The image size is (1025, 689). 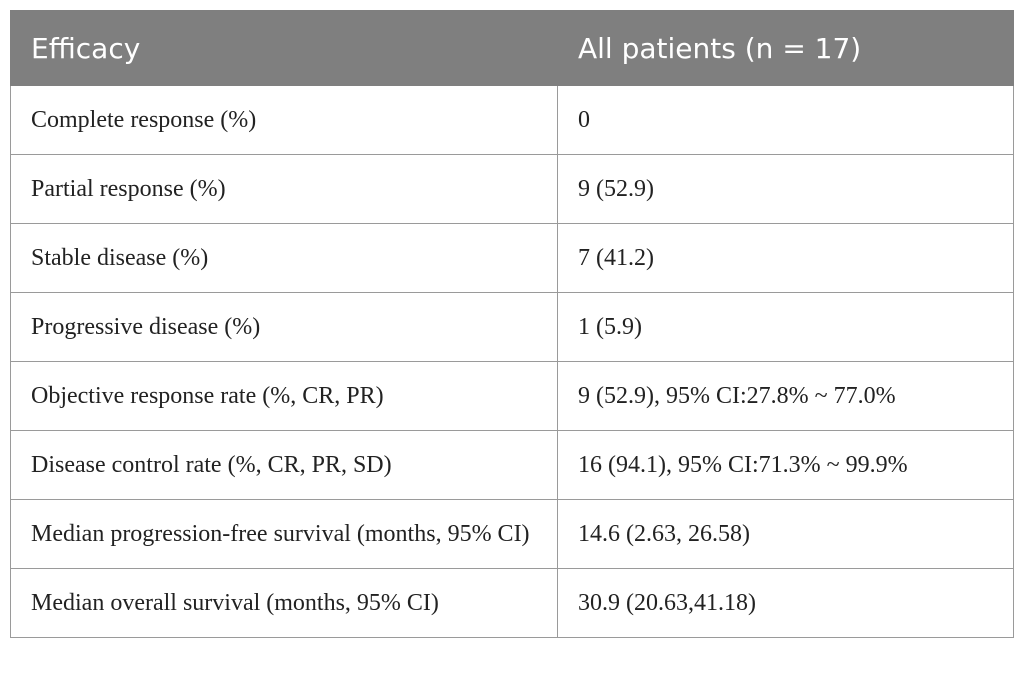 I want to click on table-row: Progressive disease (%) 1 (5.9), so click(x=512, y=327).